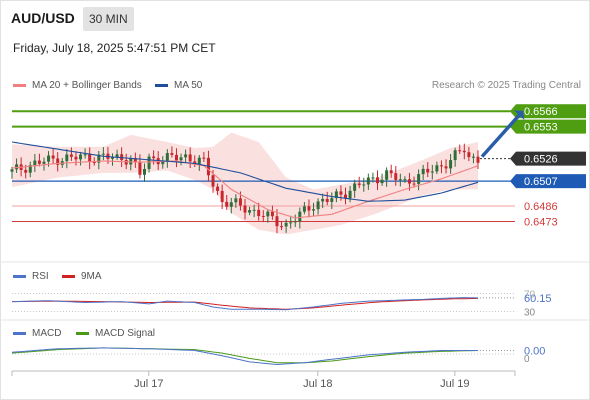 Image resolution: width=590 pixels, height=400 pixels. I want to click on legend-rsi-label: RSI, so click(40, 276).